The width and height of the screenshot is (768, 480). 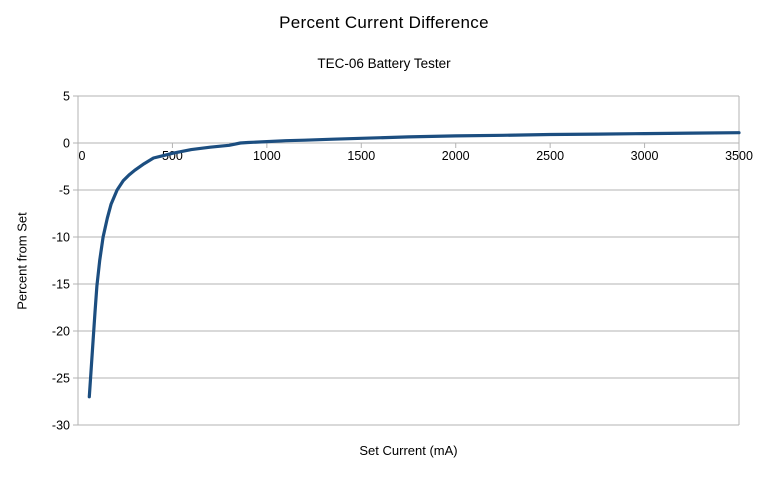 What do you see at coordinates (61, 285) in the screenshot?
I see `y-tick-label: -15` at bounding box center [61, 285].